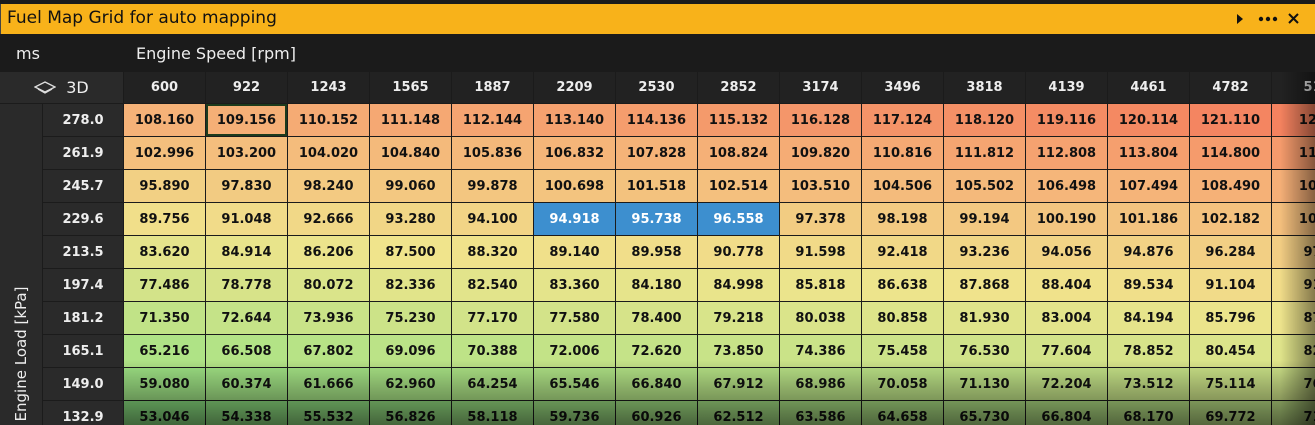 This screenshot has height=425, width=1315. I want to click on map-cell: 91.048, so click(246, 219).